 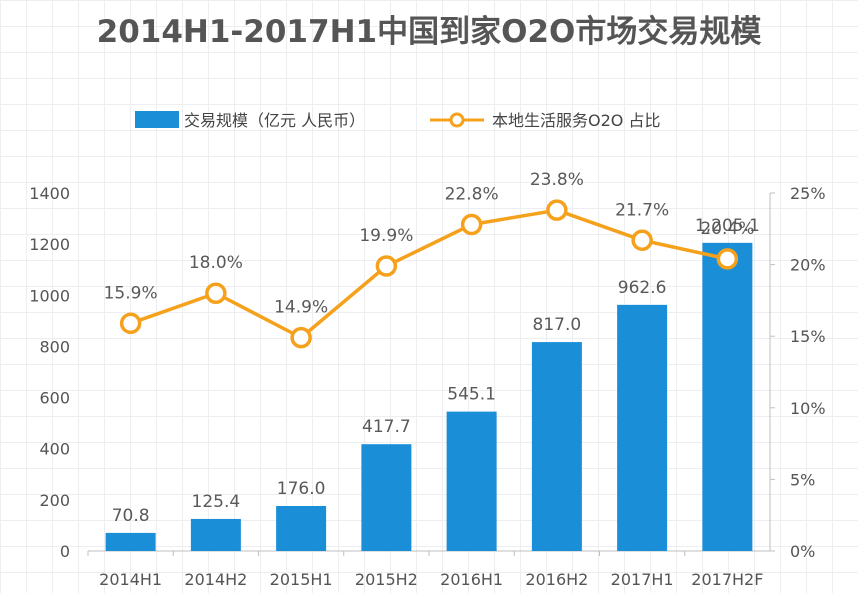 What do you see at coordinates (471, 579) in the screenshot?
I see `x-tick-label: 2016H1` at bounding box center [471, 579].